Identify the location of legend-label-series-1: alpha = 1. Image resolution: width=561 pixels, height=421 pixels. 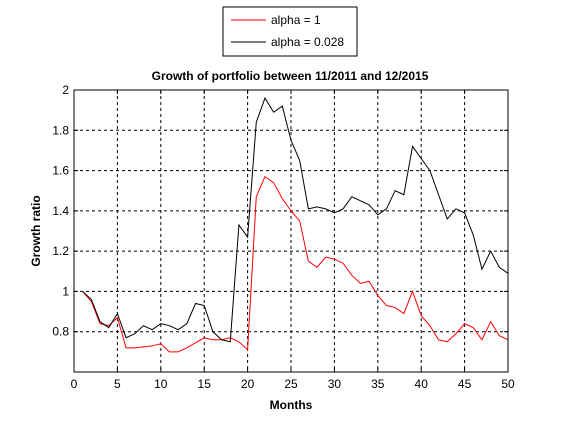
(296, 20).